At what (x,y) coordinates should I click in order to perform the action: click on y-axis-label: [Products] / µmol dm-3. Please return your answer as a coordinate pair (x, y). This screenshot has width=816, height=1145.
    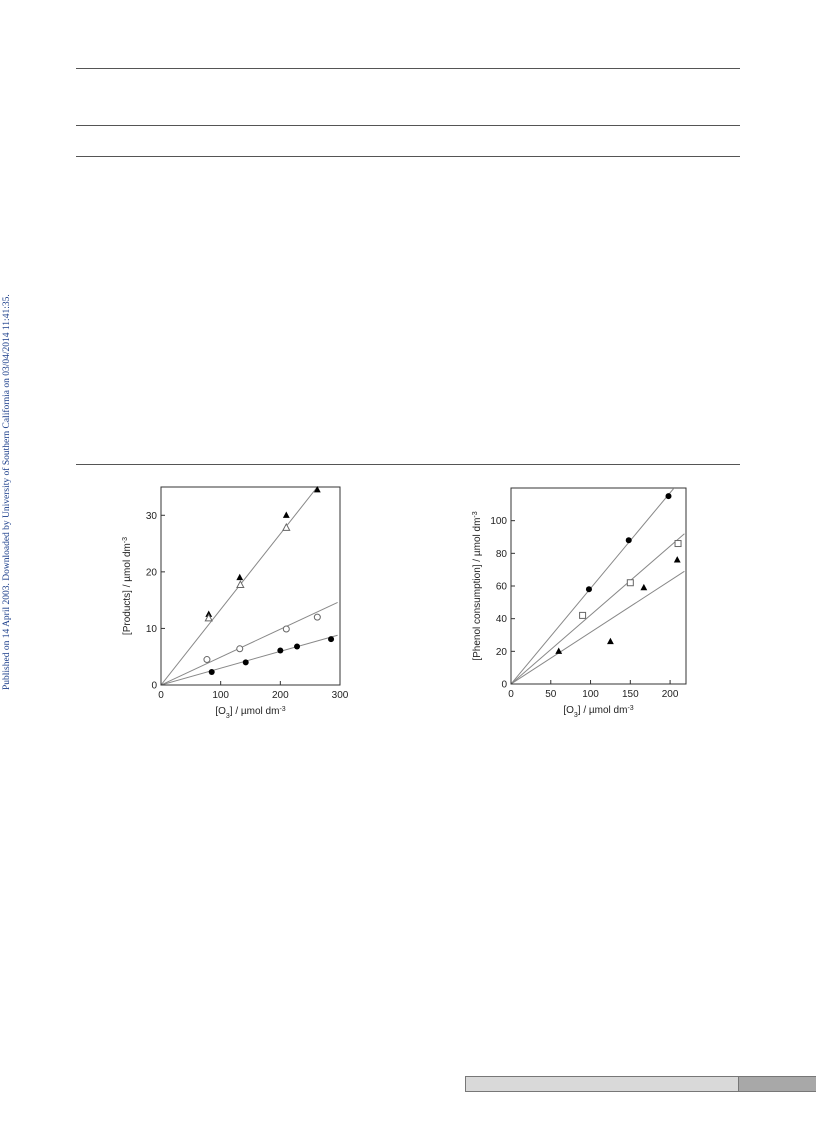
    Looking at the image, I should click on (128, 586).